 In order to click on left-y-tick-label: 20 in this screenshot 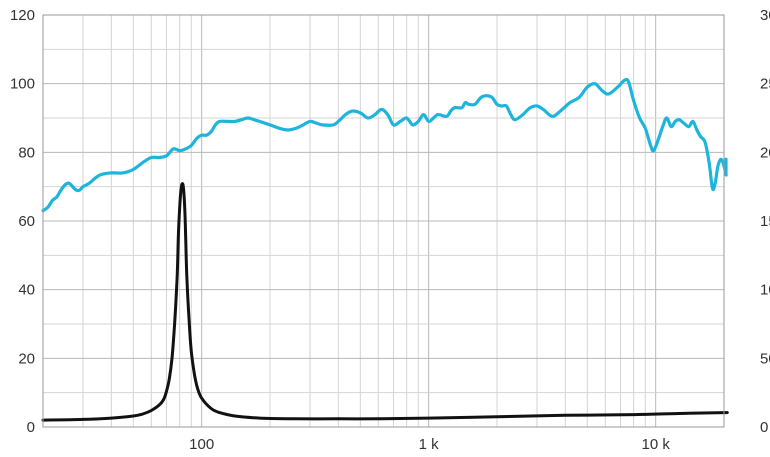, I will do `click(26, 358)`.